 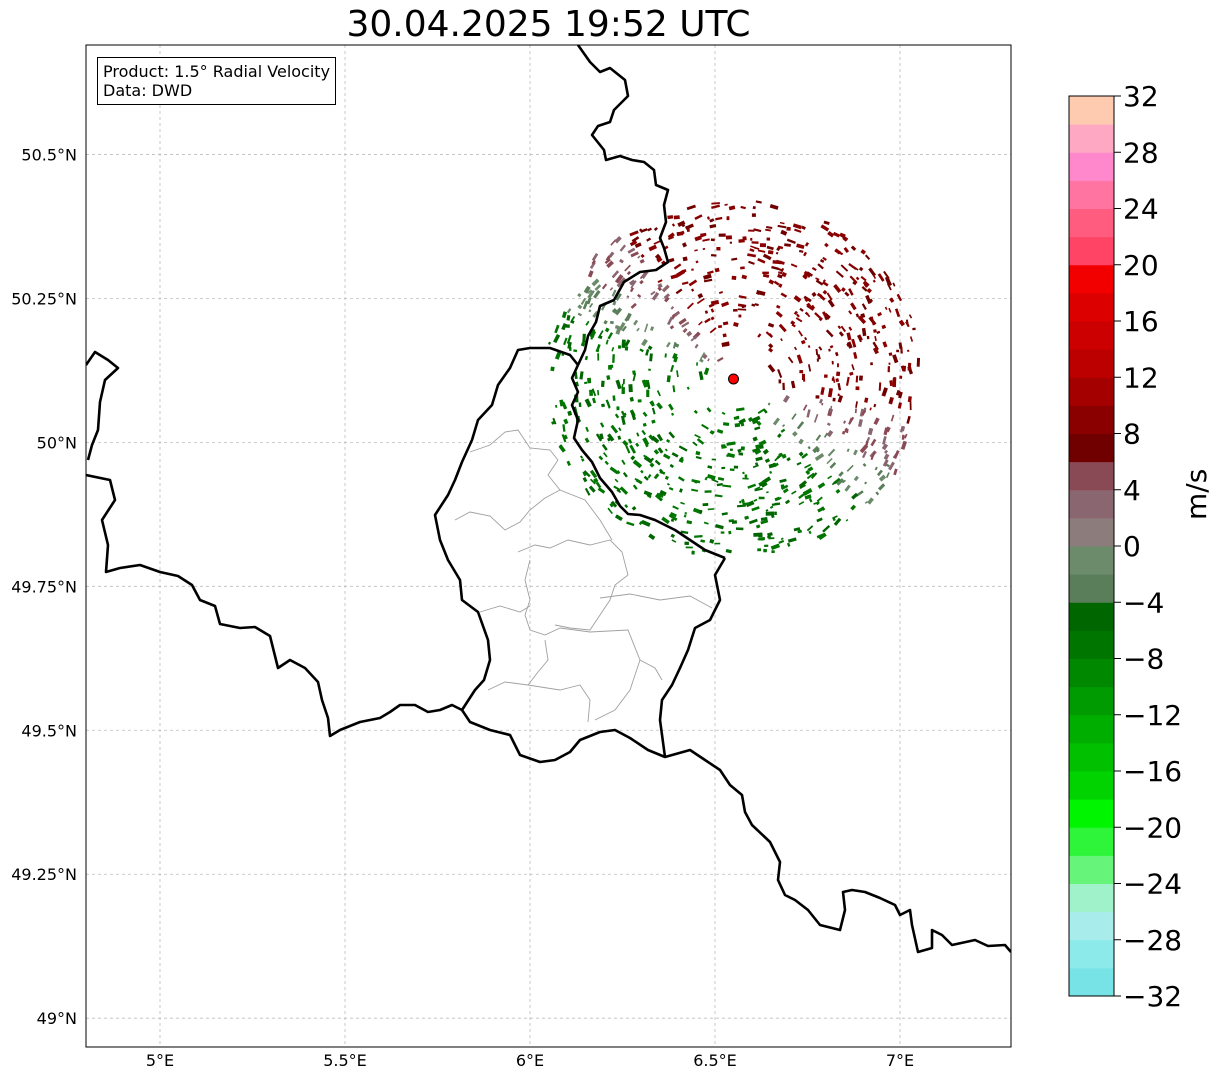 What do you see at coordinates (1141, 152) in the screenshot?
I see `colorbar-tick-label: 28` at bounding box center [1141, 152].